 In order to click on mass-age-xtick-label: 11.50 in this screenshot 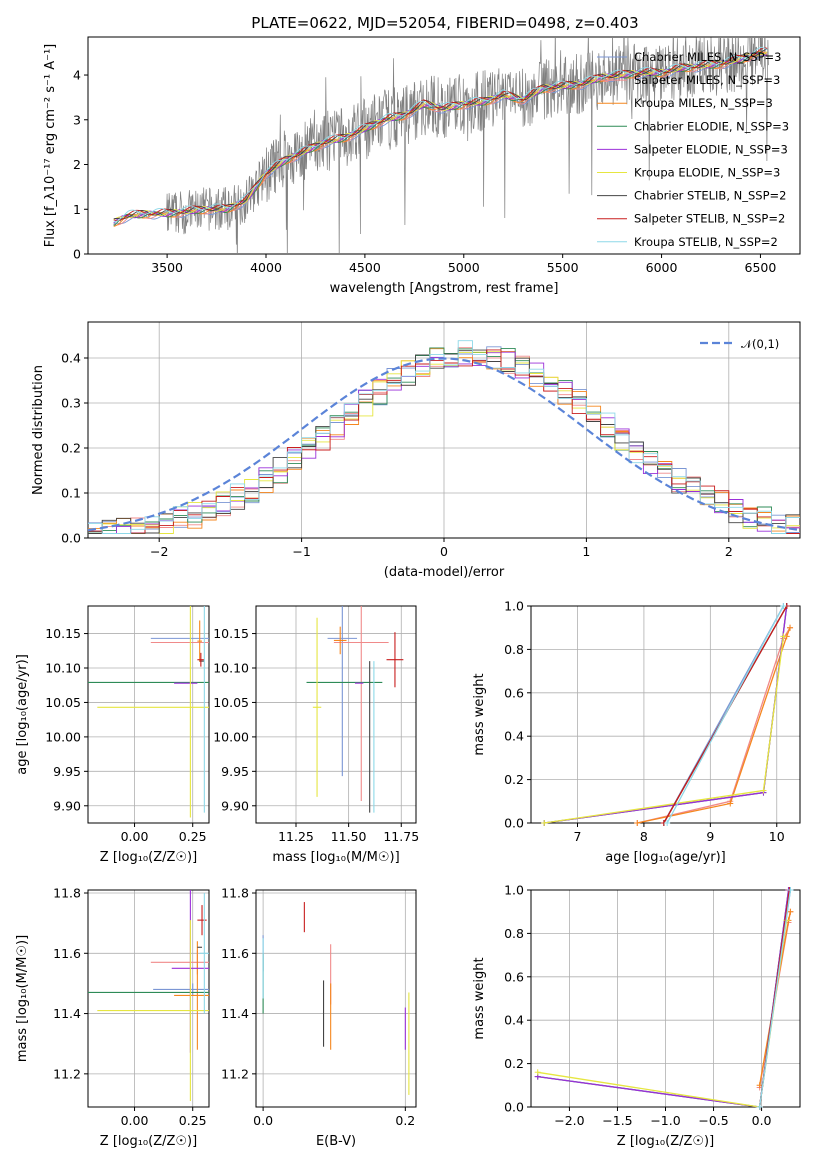, I will do `click(349, 836)`.